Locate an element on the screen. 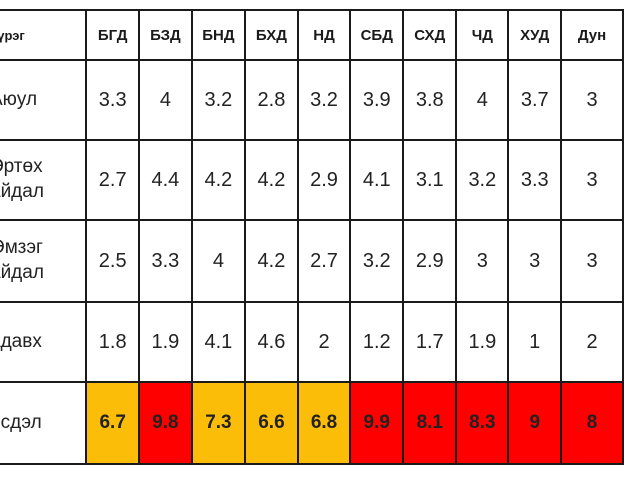 The width and height of the screenshot is (640, 480). total-value-cell: 9.8 is located at coordinates (165, 423).